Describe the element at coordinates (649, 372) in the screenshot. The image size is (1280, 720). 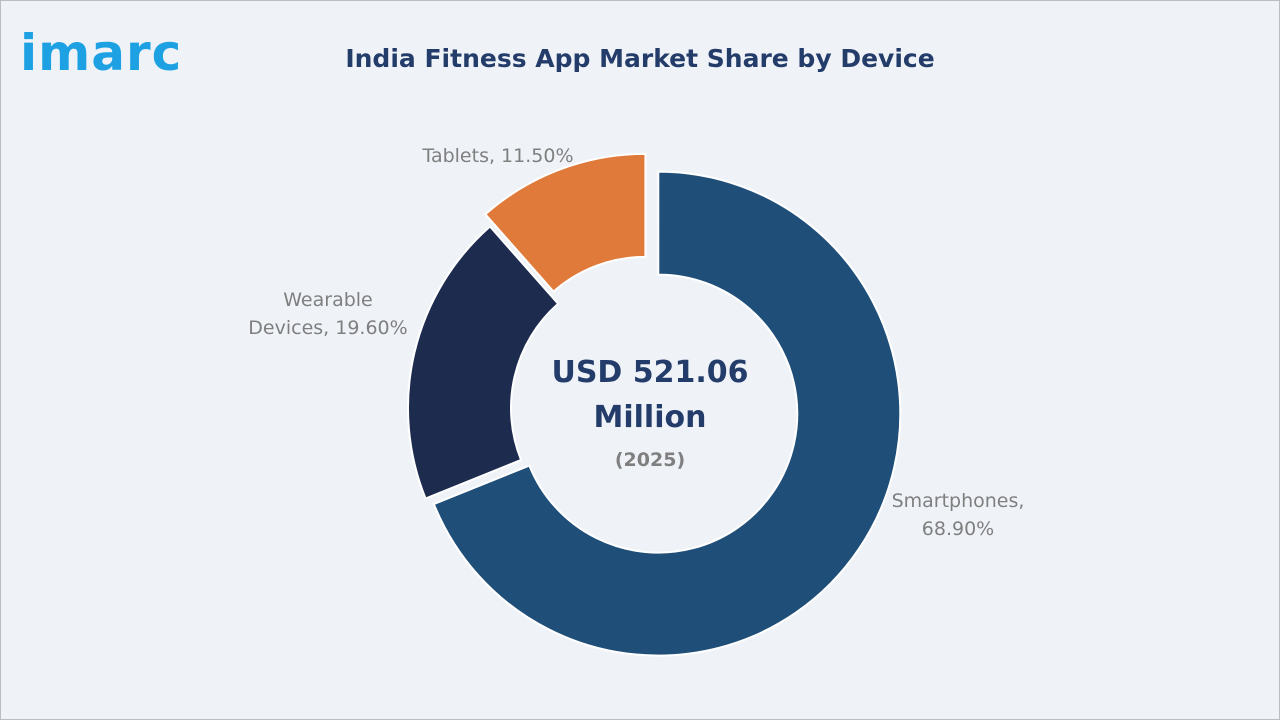
I see `center-value: USD 521.06` at that location.